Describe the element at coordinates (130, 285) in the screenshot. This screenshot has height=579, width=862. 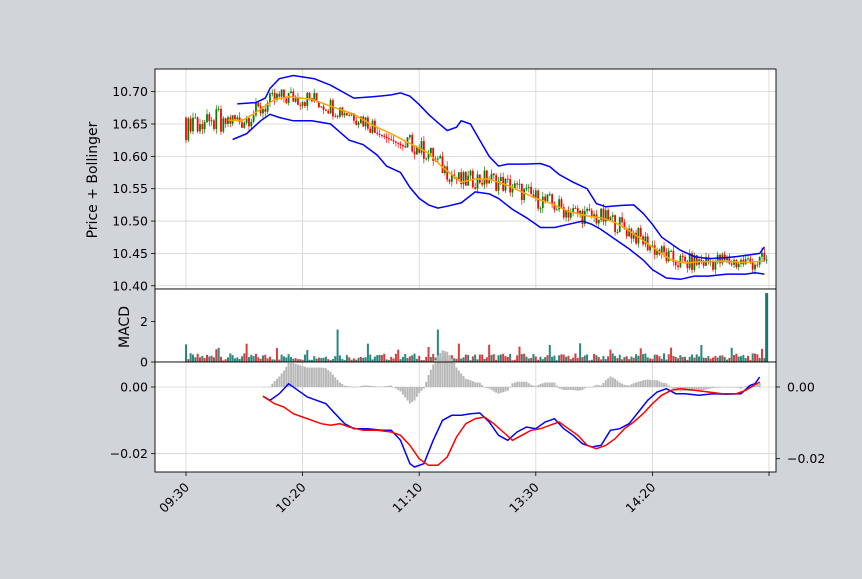
I see `price-ytick-label: 10.40` at that location.